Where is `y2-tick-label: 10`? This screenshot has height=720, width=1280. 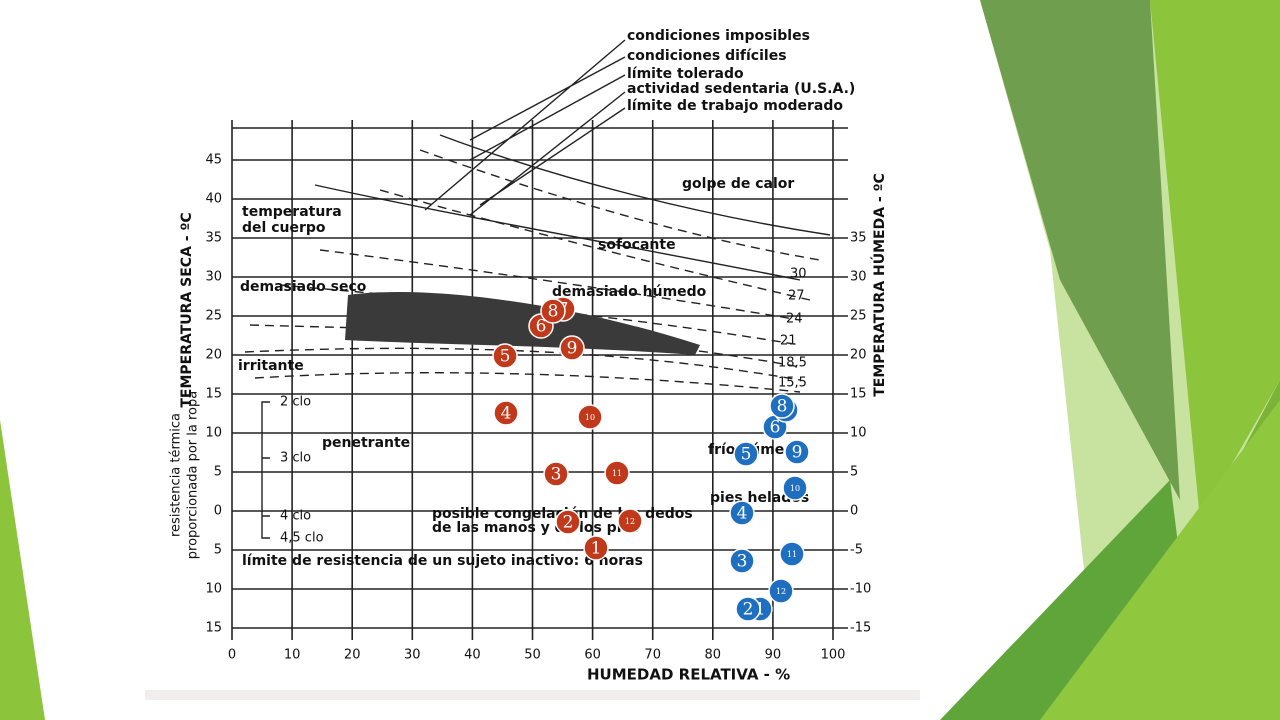
y2-tick-label: 10 is located at coordinates (858, 433).